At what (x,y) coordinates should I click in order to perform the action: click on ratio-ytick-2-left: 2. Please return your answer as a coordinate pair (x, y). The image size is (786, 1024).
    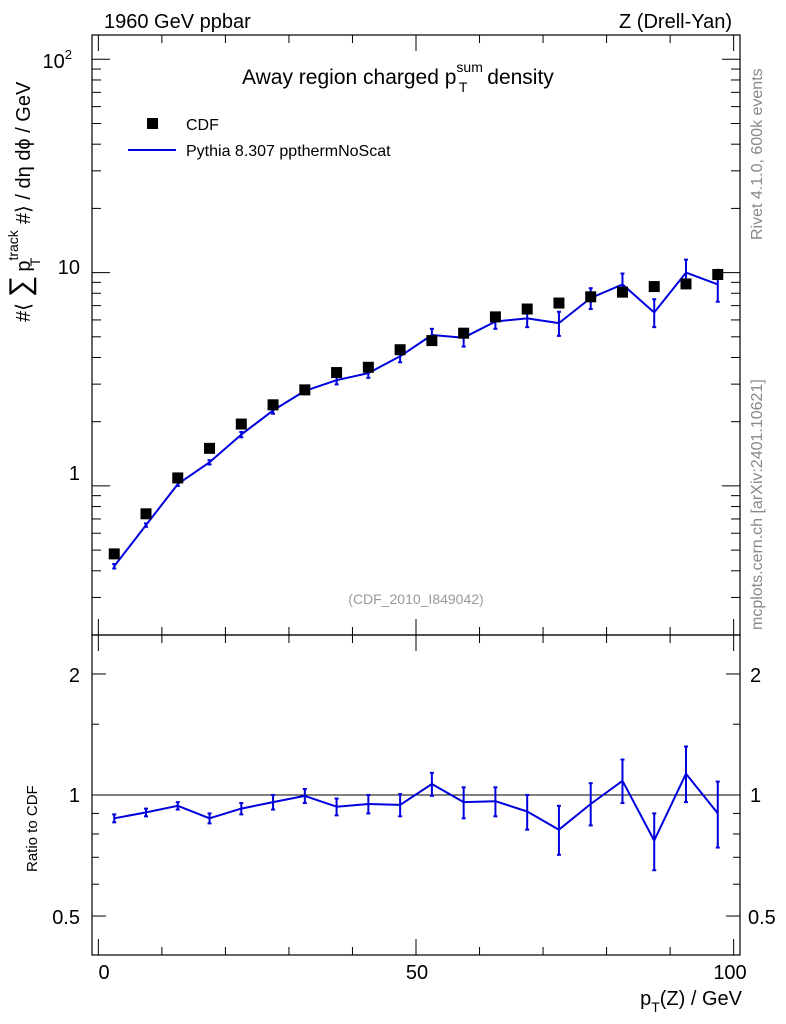
    Looking at the image, I should click on (74, 676).